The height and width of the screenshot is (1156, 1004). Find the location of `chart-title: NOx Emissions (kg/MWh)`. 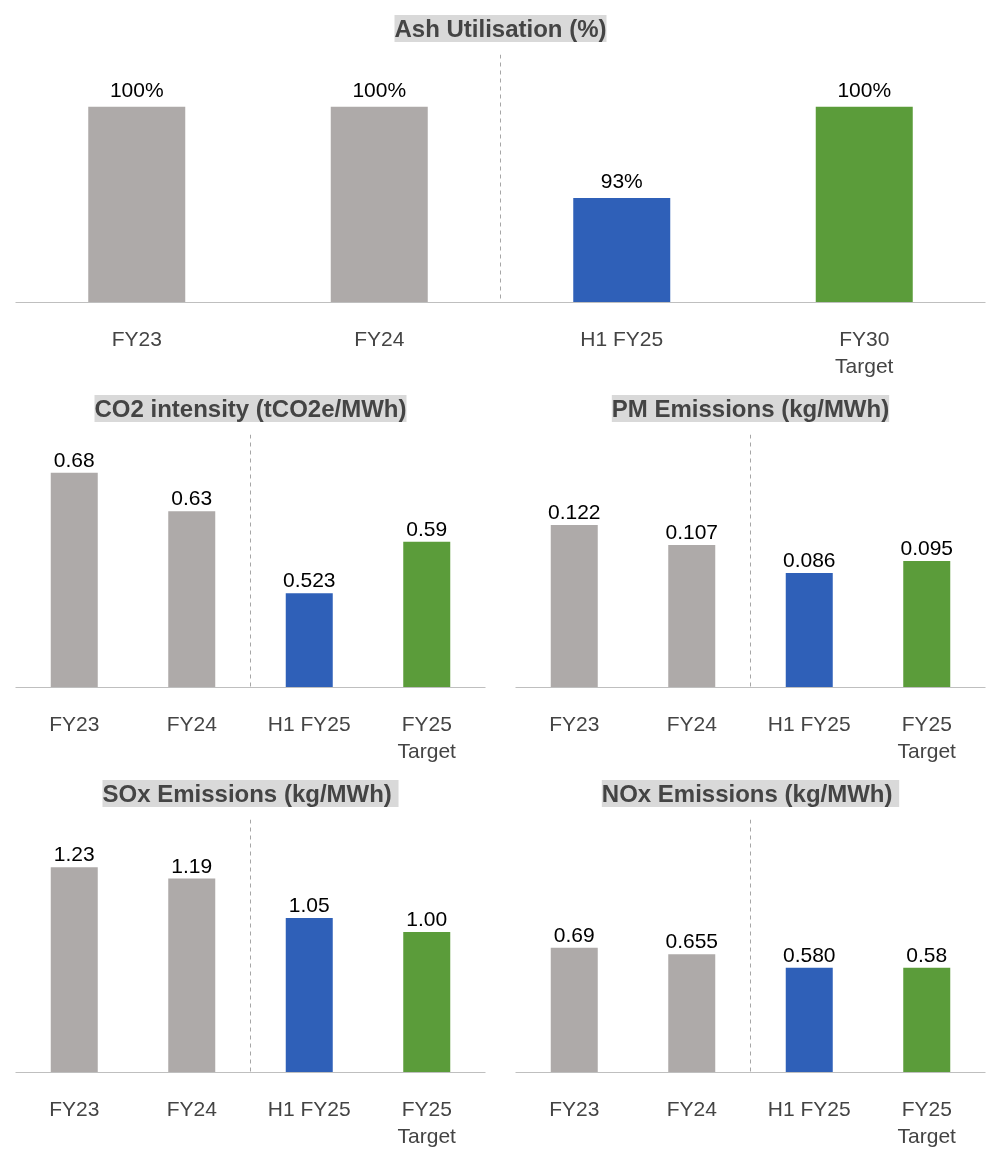

chart-title: NOx Emissions (kg/MWh) is located at coordinates (747, 793).